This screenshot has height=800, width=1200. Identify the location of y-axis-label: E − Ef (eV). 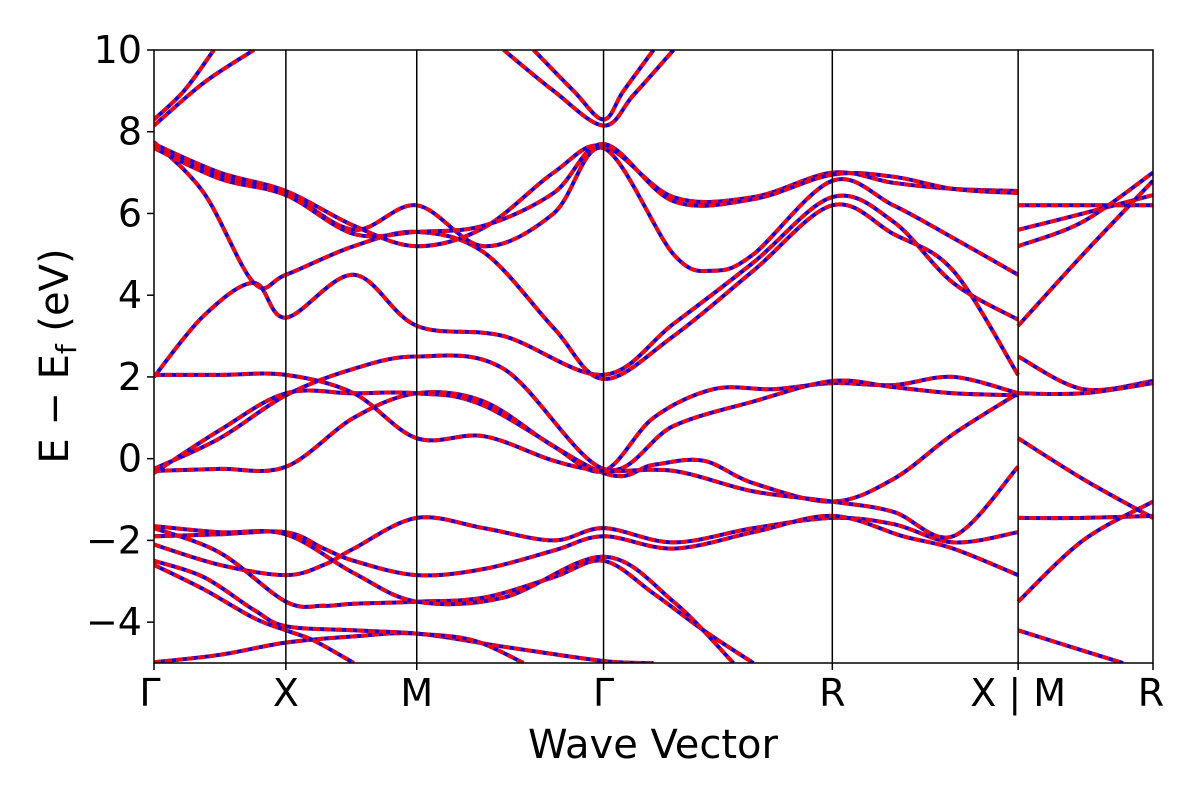
(57, 355).